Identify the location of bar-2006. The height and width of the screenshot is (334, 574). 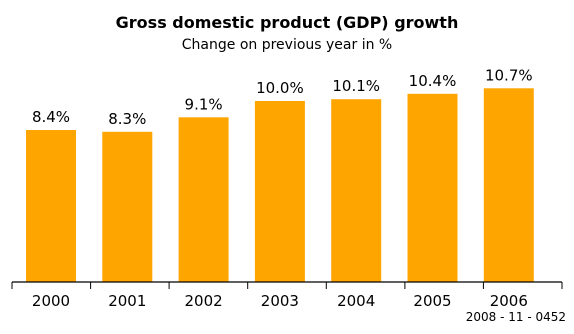
(508, 185).